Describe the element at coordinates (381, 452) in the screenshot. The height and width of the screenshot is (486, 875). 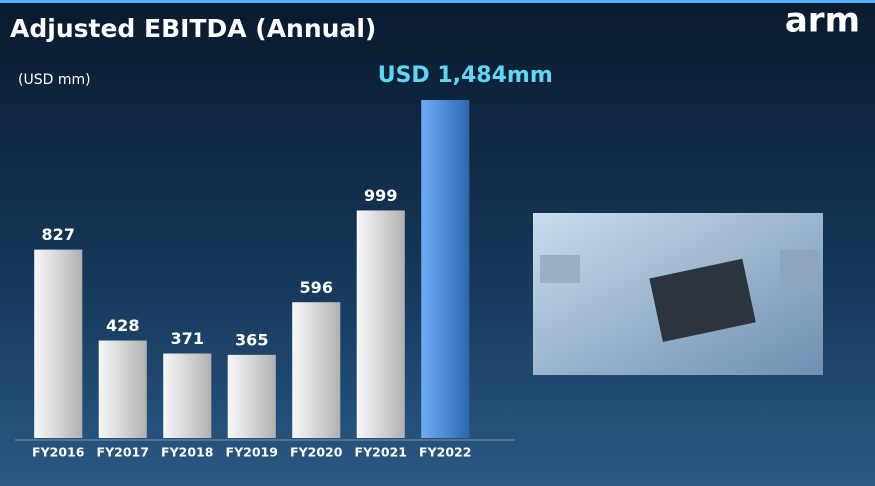
I see `x-tick-label: FY2021` at that location.